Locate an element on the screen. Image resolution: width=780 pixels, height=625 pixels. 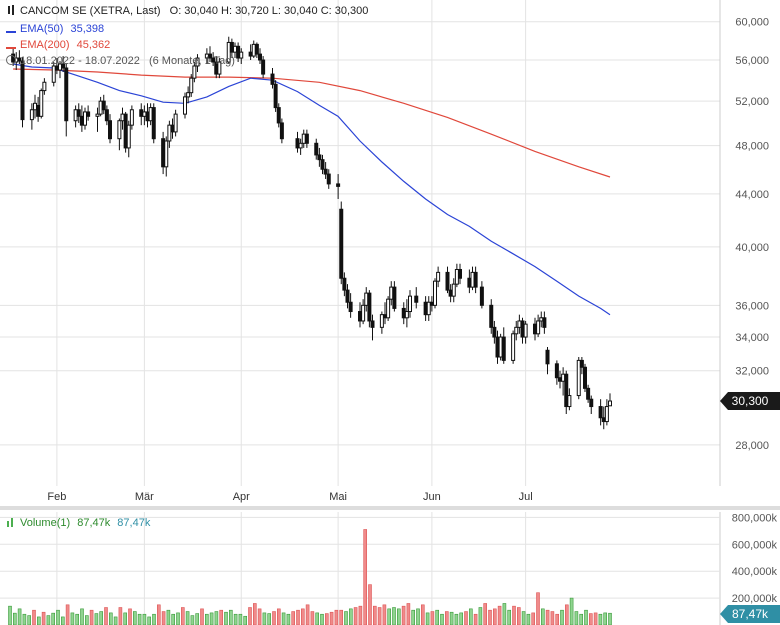
clock-icon is located at coordinates (11, 60).